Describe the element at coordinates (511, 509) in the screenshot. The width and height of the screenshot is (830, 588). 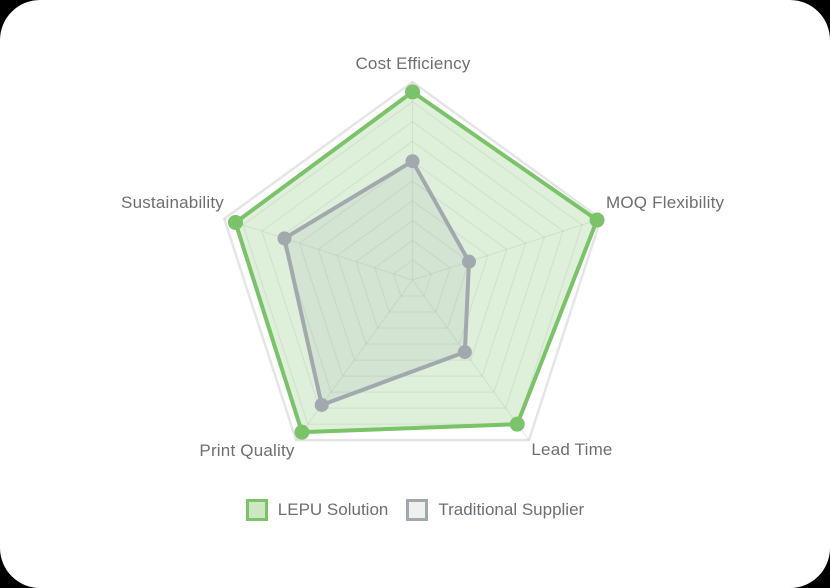
I see `legend-label: Traditional Supplier` at that location.